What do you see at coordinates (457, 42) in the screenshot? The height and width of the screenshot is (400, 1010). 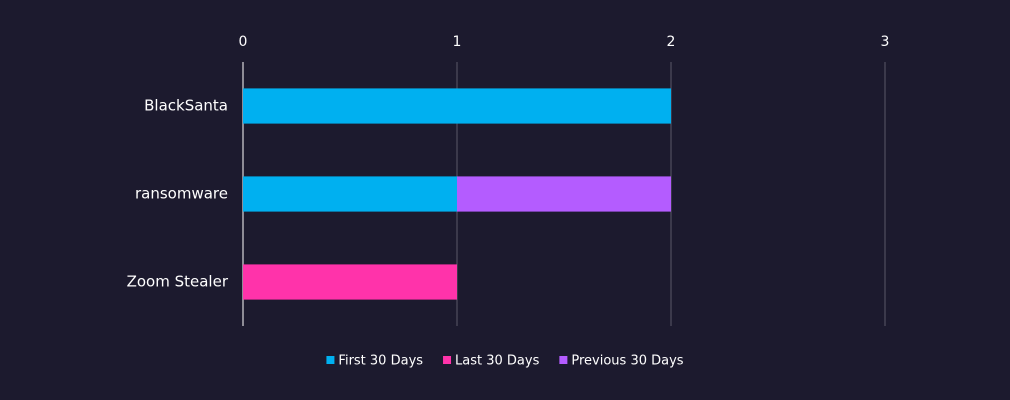 I see `x-tick-label: 1` at bounding box center [457, 42].